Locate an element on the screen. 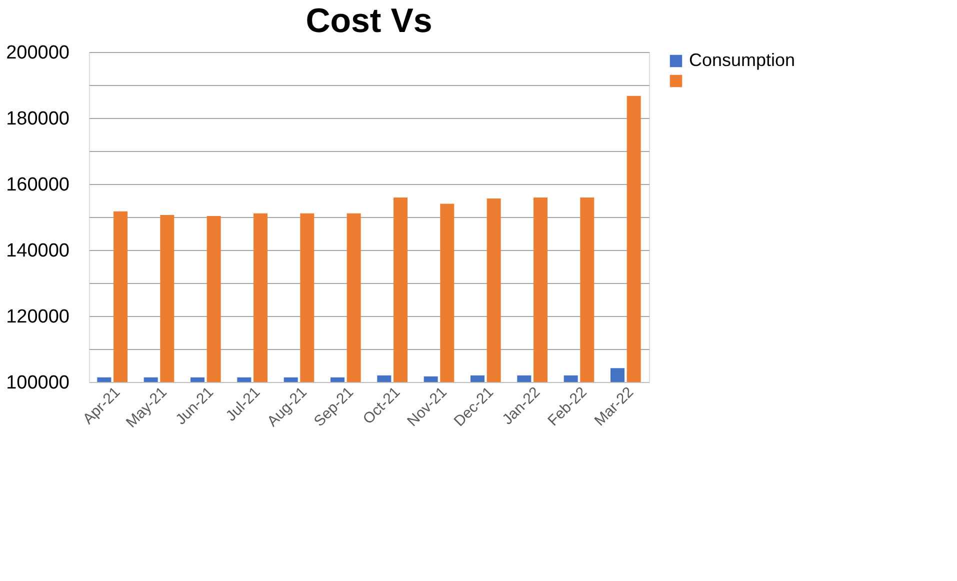  y-tick-label: 120000 is located at coordinates (38, 317).